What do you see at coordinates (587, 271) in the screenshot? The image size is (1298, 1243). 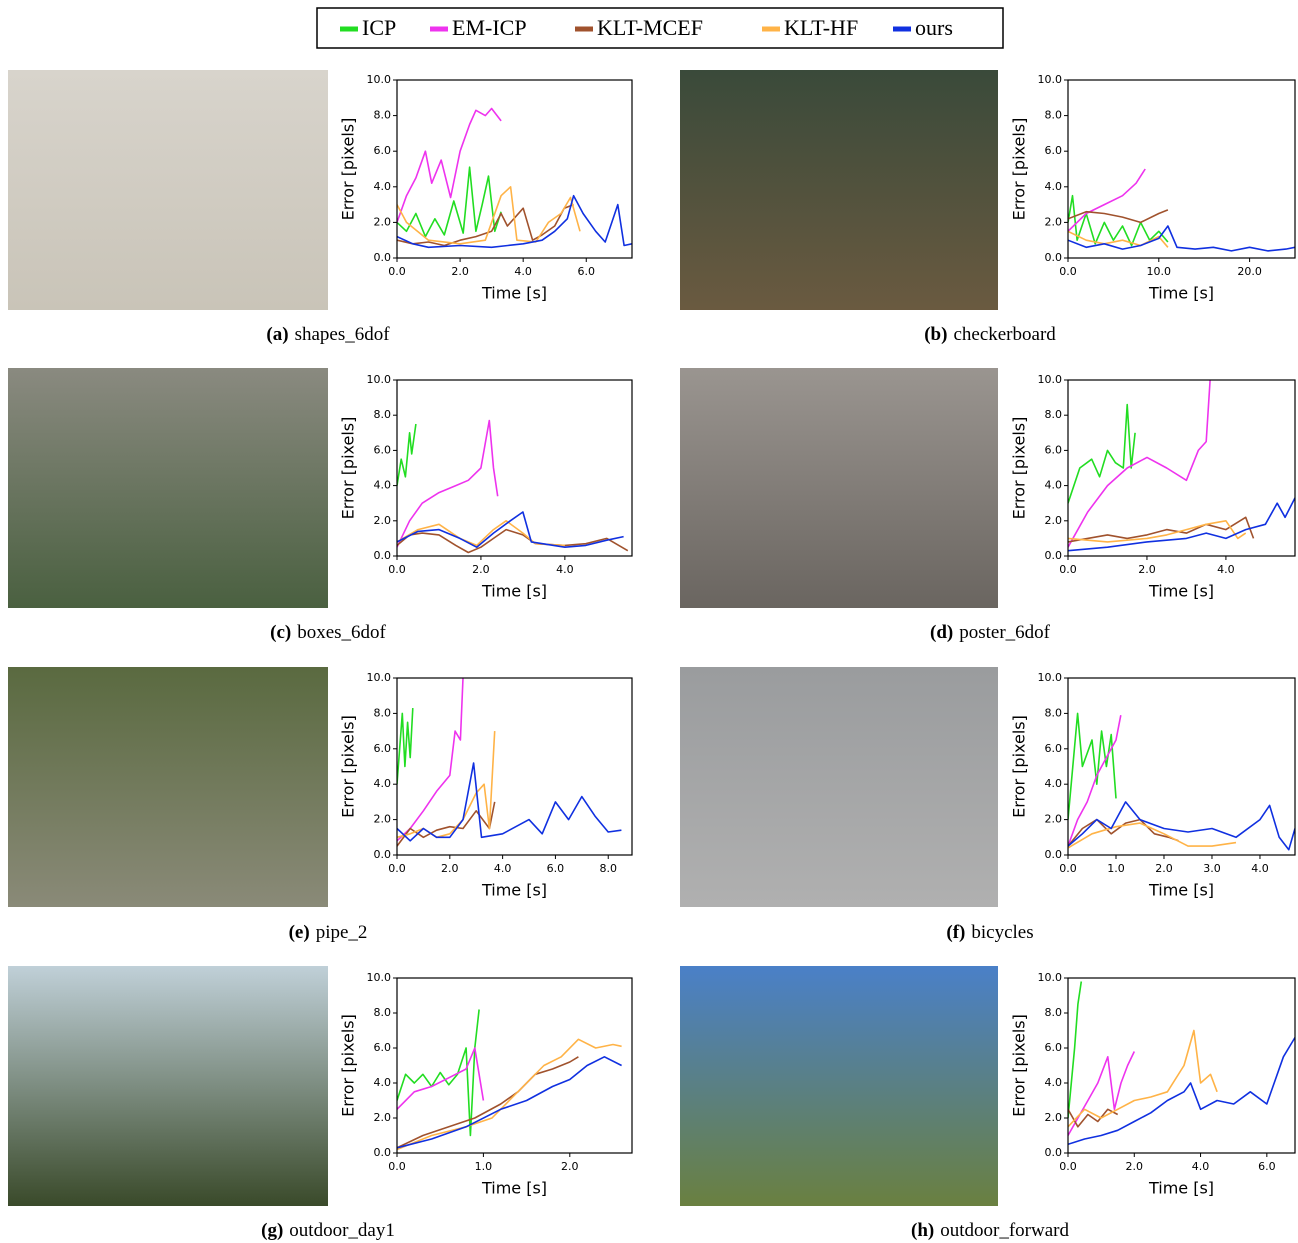 I see `x-tick-label: 6.0` at bounding box center [587, 271].